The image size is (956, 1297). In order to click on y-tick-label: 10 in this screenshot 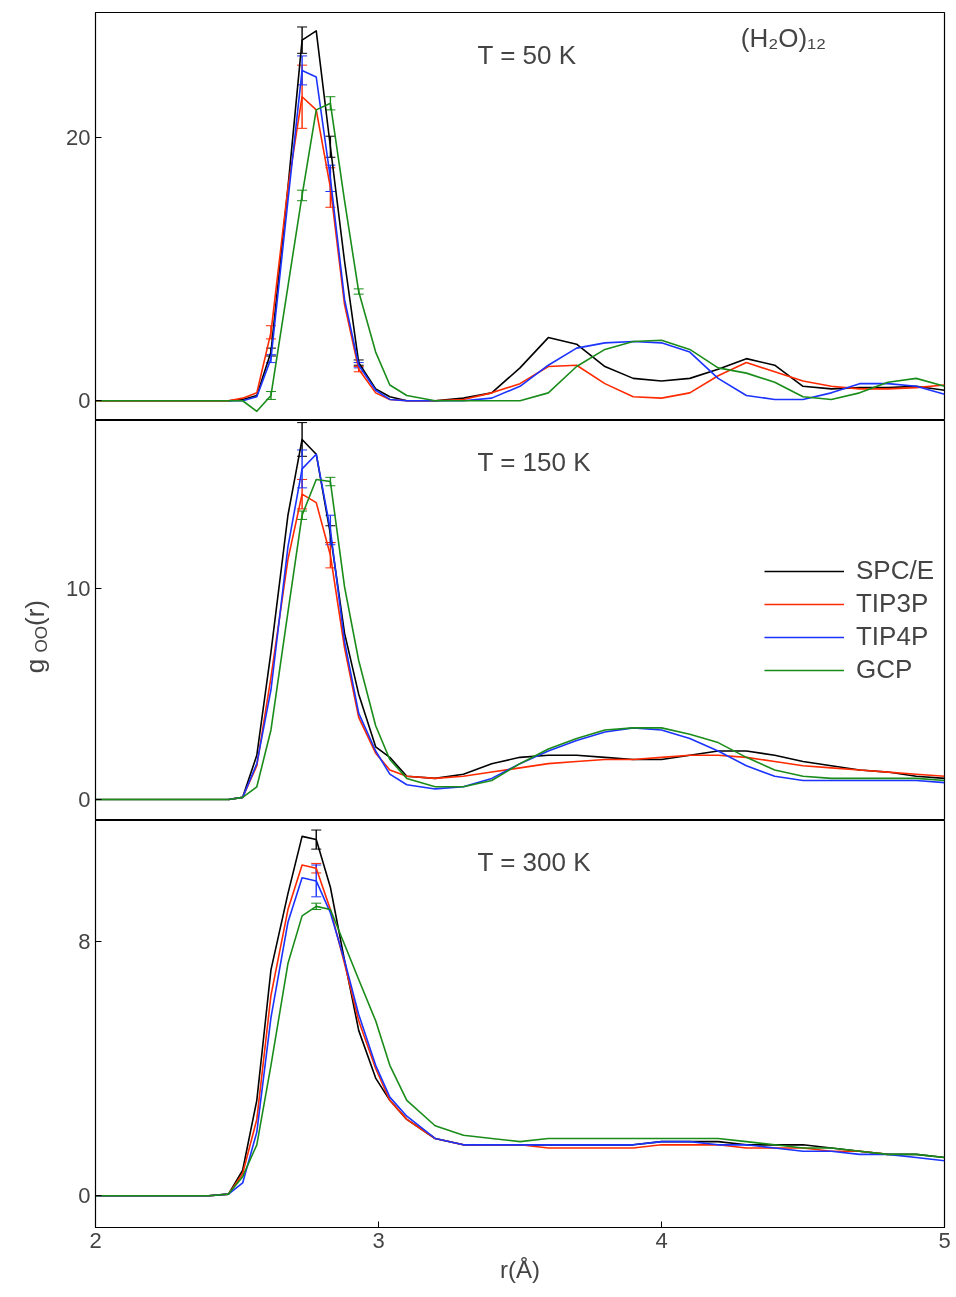, I will do `click(78, 589)`.